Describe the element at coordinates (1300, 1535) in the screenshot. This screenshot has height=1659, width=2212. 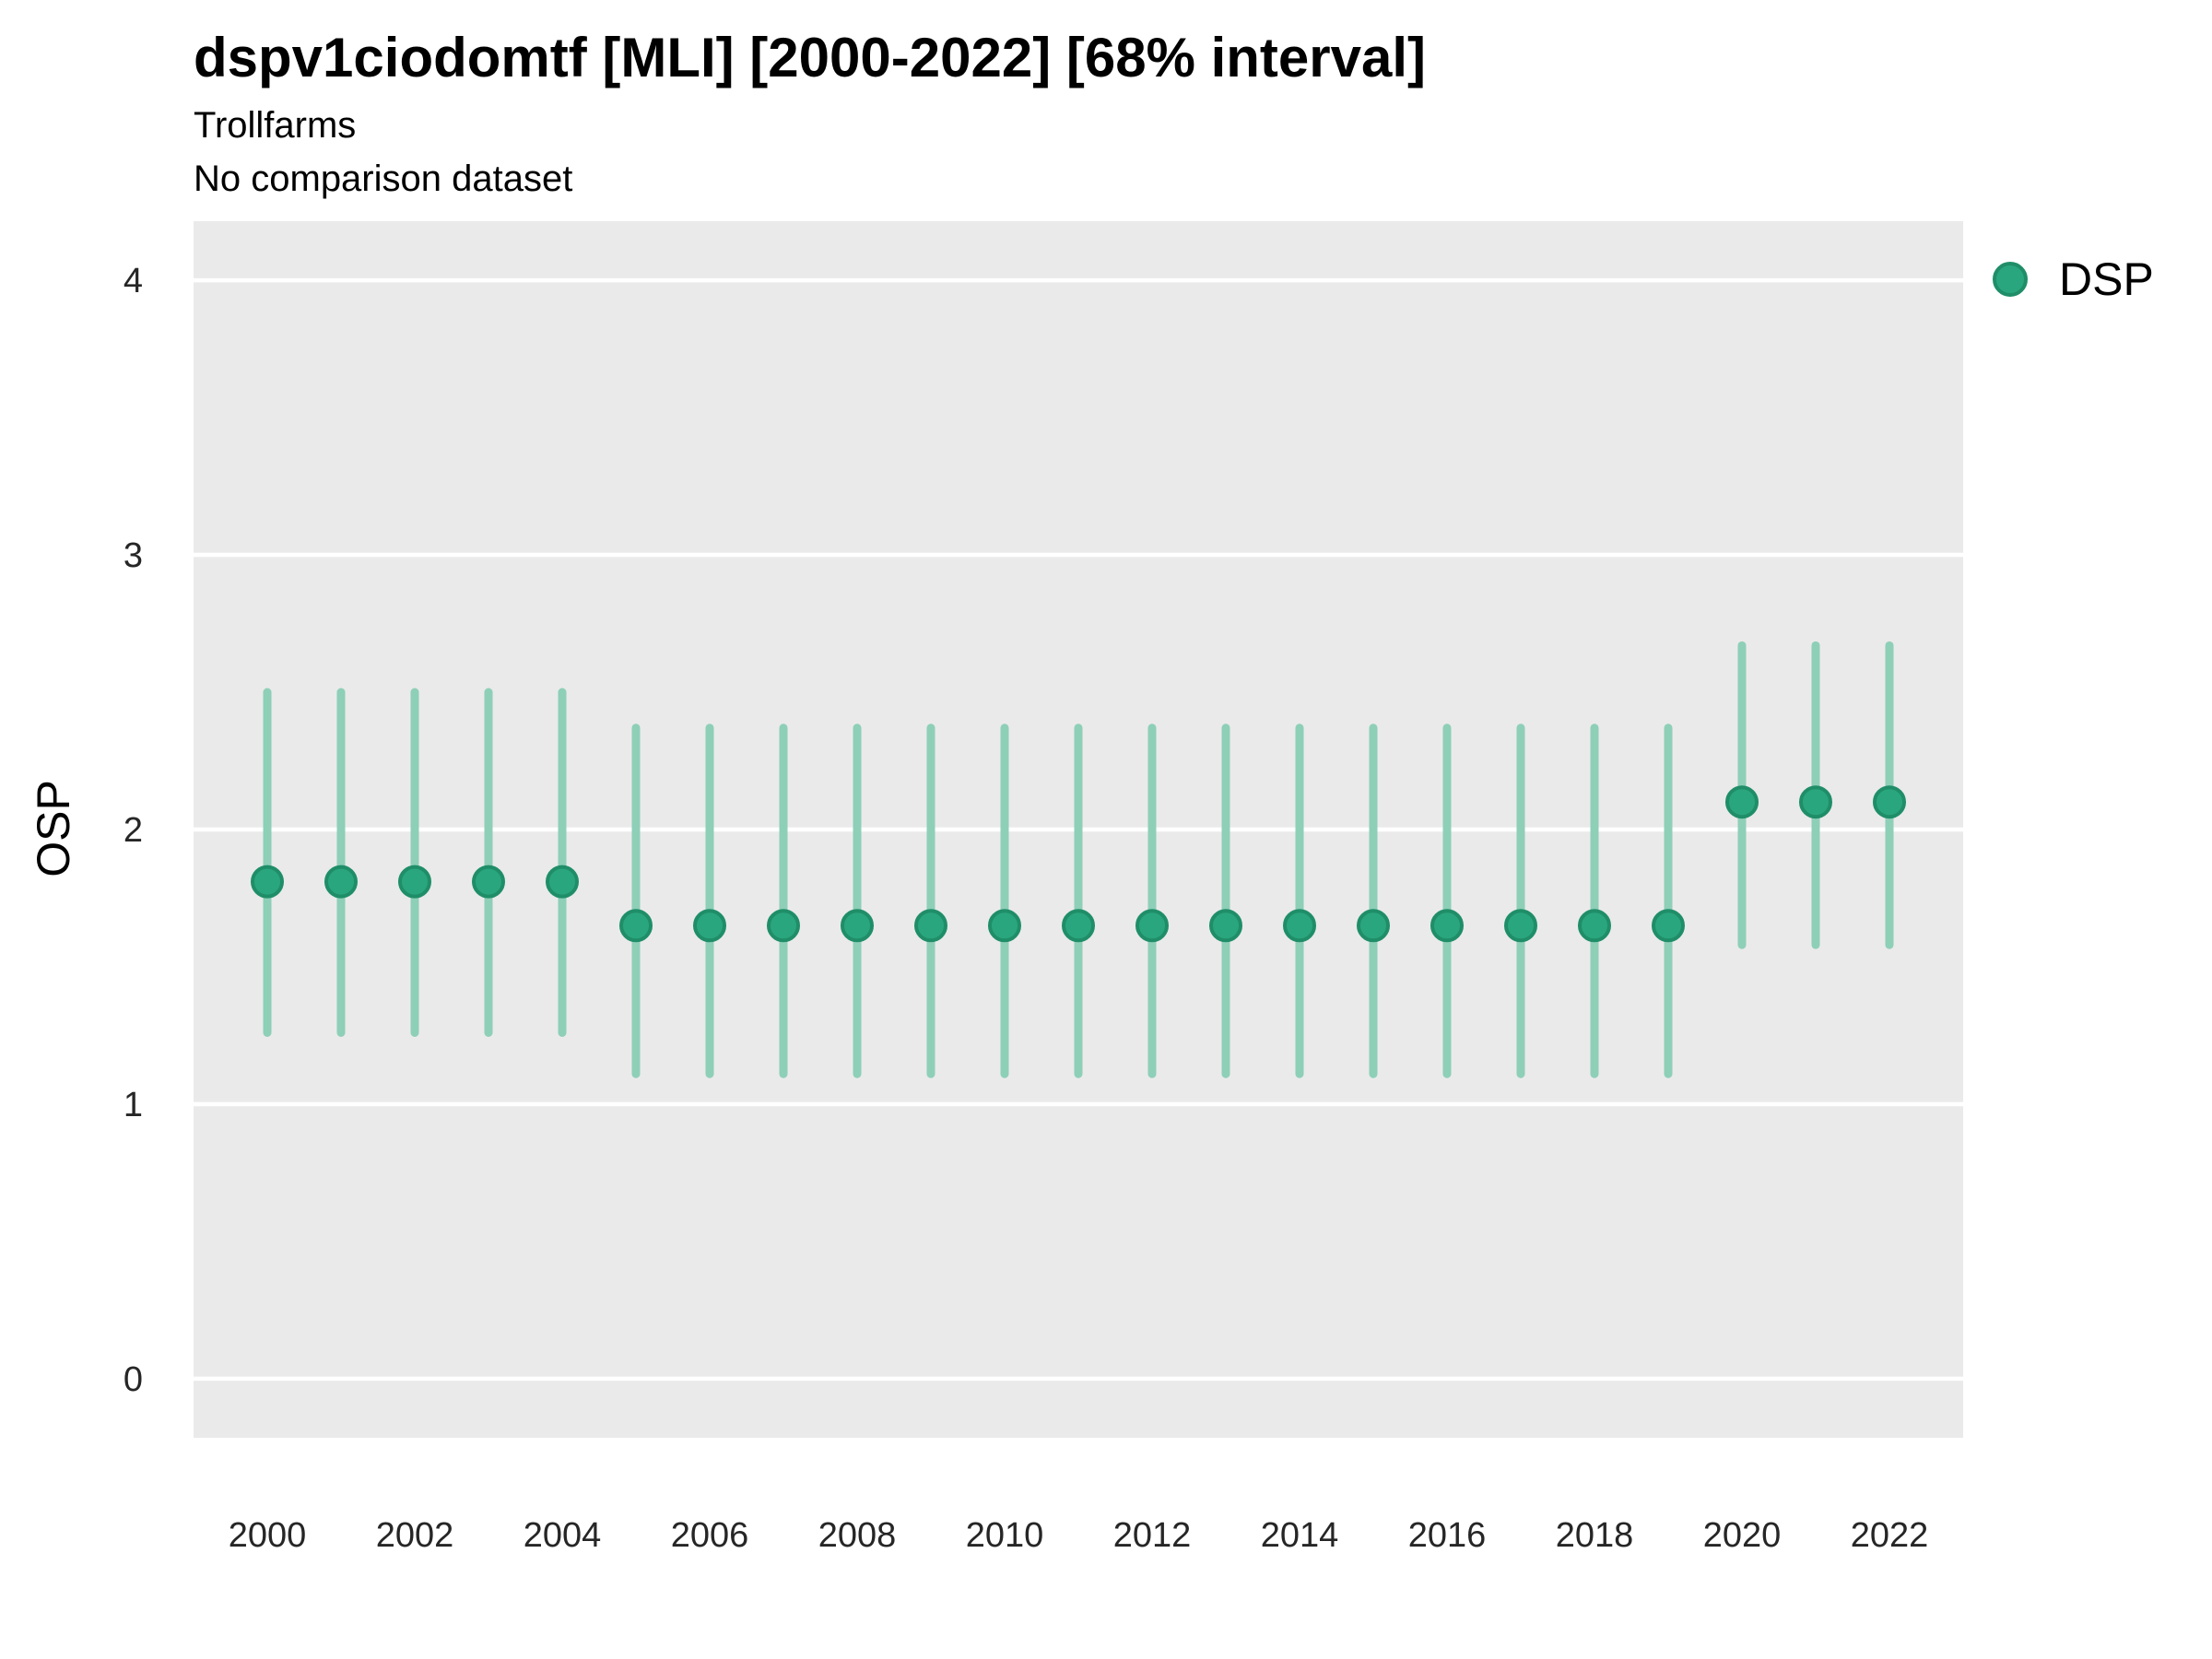
I see `x-tick-label: 2014` at that location.